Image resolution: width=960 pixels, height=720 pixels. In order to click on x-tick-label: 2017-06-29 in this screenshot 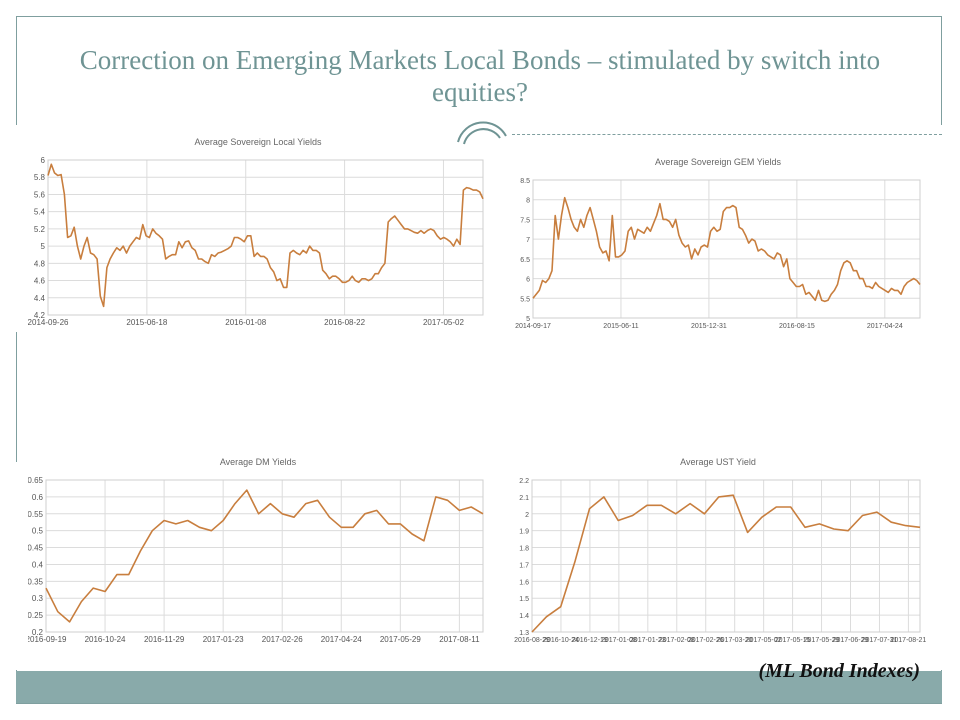, I will do `click(851, 640)`.